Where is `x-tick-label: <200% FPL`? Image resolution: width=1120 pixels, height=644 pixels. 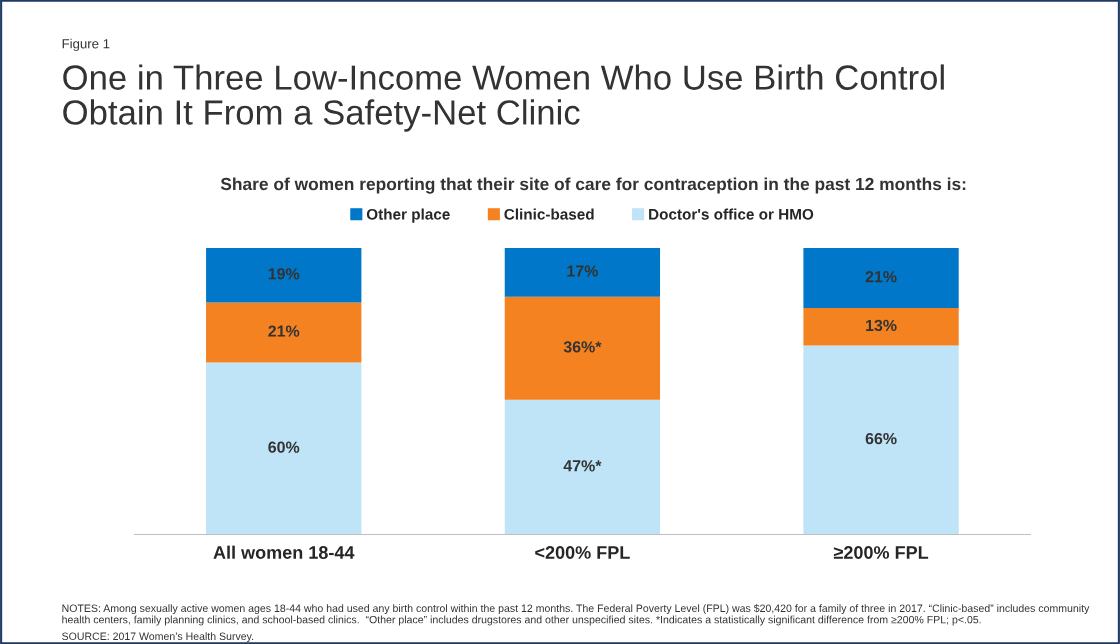 x-tick-label: <200% FPL is located at coordinates (582, 552).